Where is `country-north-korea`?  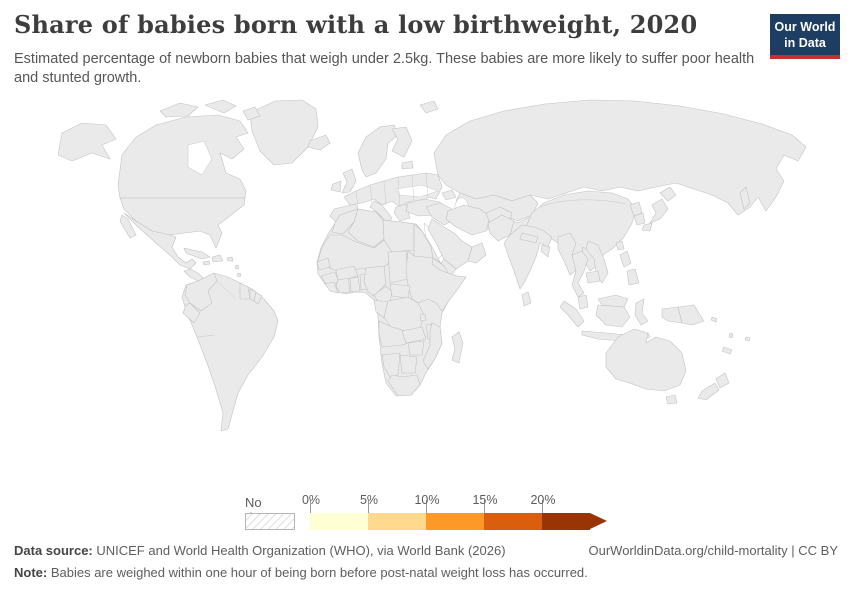
country-north-korea is located at coordinates (636, 209).